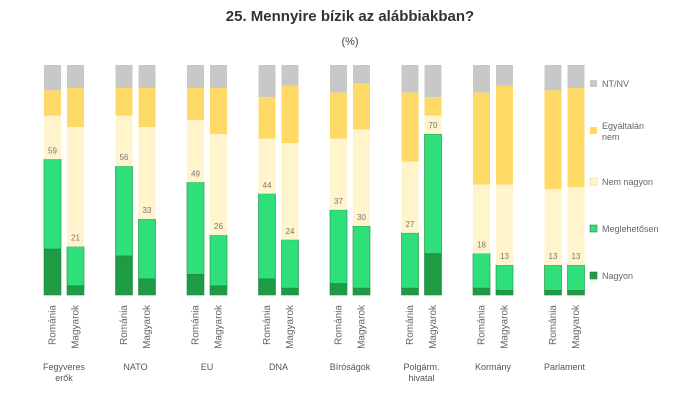 The image size is (700, 415). Describe the element at coordinates (218, 226) in the screenshot. I see `value-label: 26` at that location.